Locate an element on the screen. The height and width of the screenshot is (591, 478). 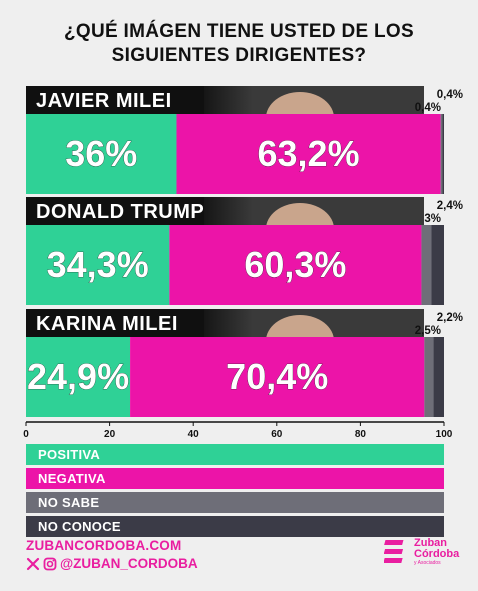
bar-value-label: 36% is located at coordinates (101, 153).